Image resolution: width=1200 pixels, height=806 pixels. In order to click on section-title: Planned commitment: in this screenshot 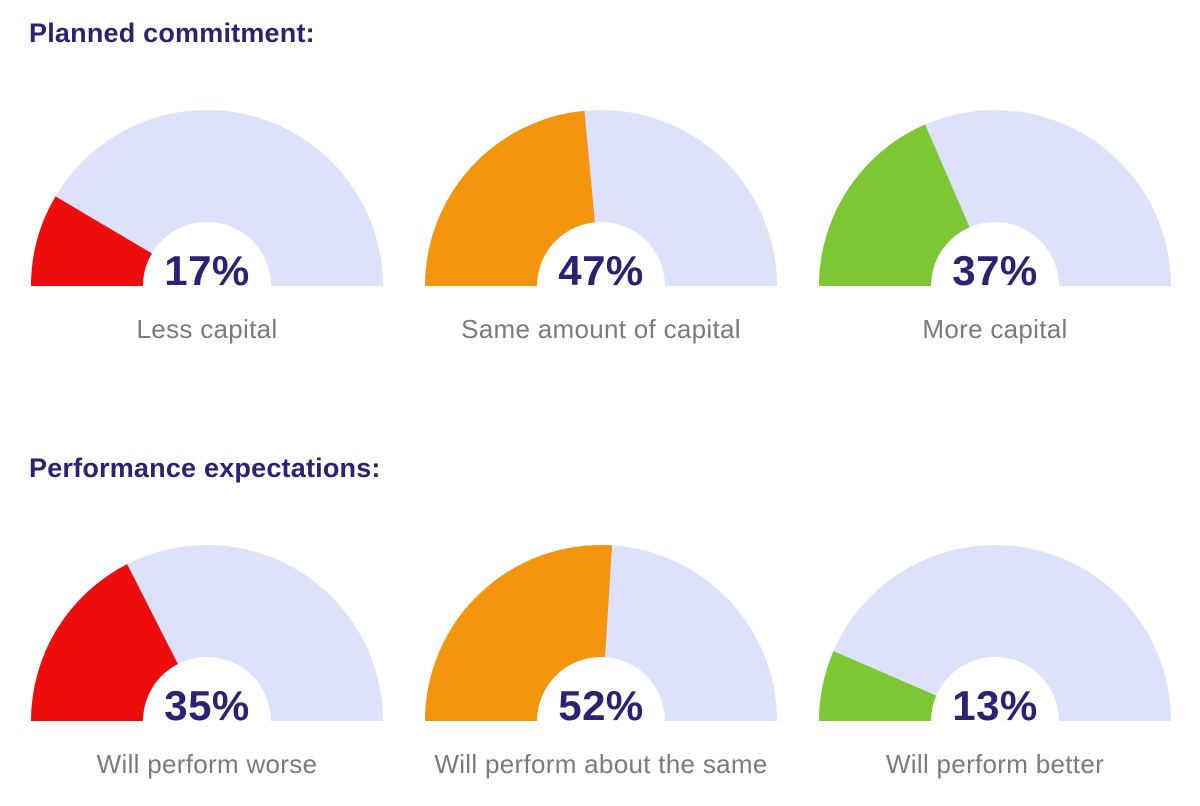, I will do `click(172, 33)`.